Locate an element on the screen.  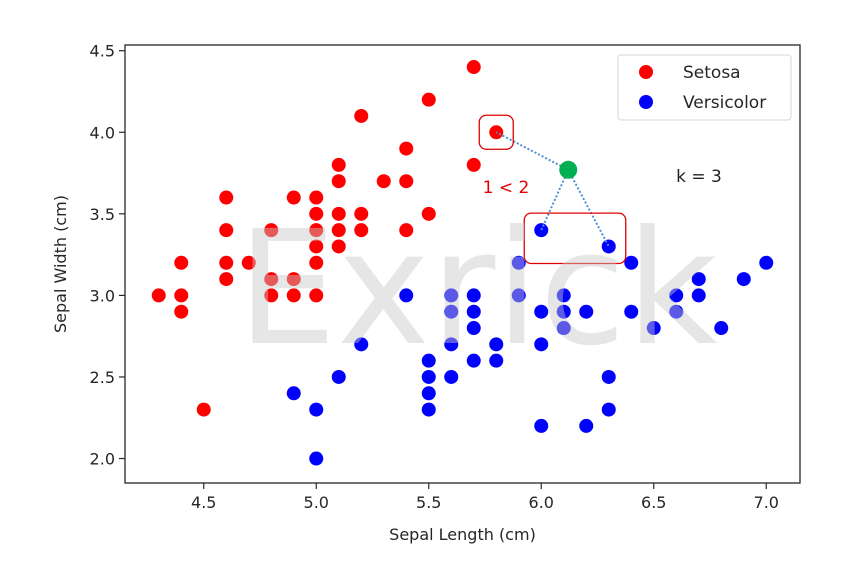
y-axis-label: Sepal Width (cm) is located at coordinates (60, 264).